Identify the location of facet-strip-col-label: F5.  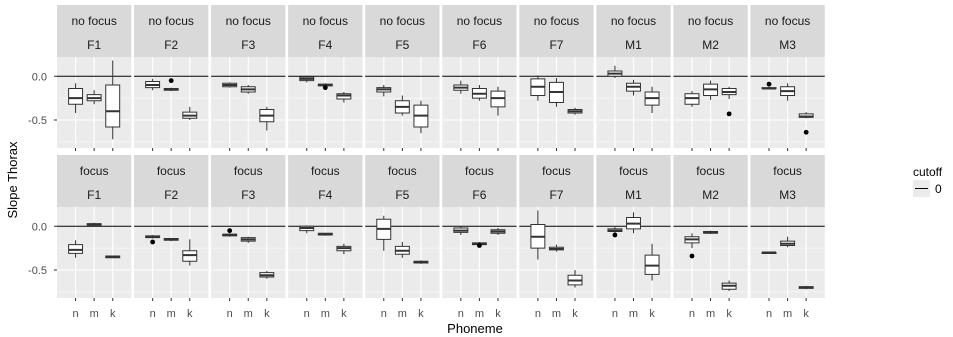
(402, 195).